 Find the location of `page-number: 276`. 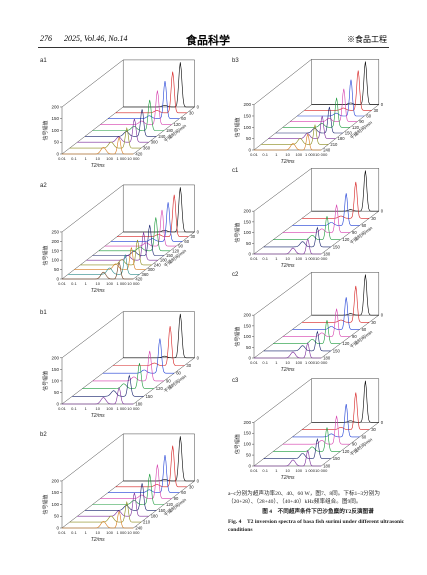

page-number: 276 is located at coordinates (46, 38).